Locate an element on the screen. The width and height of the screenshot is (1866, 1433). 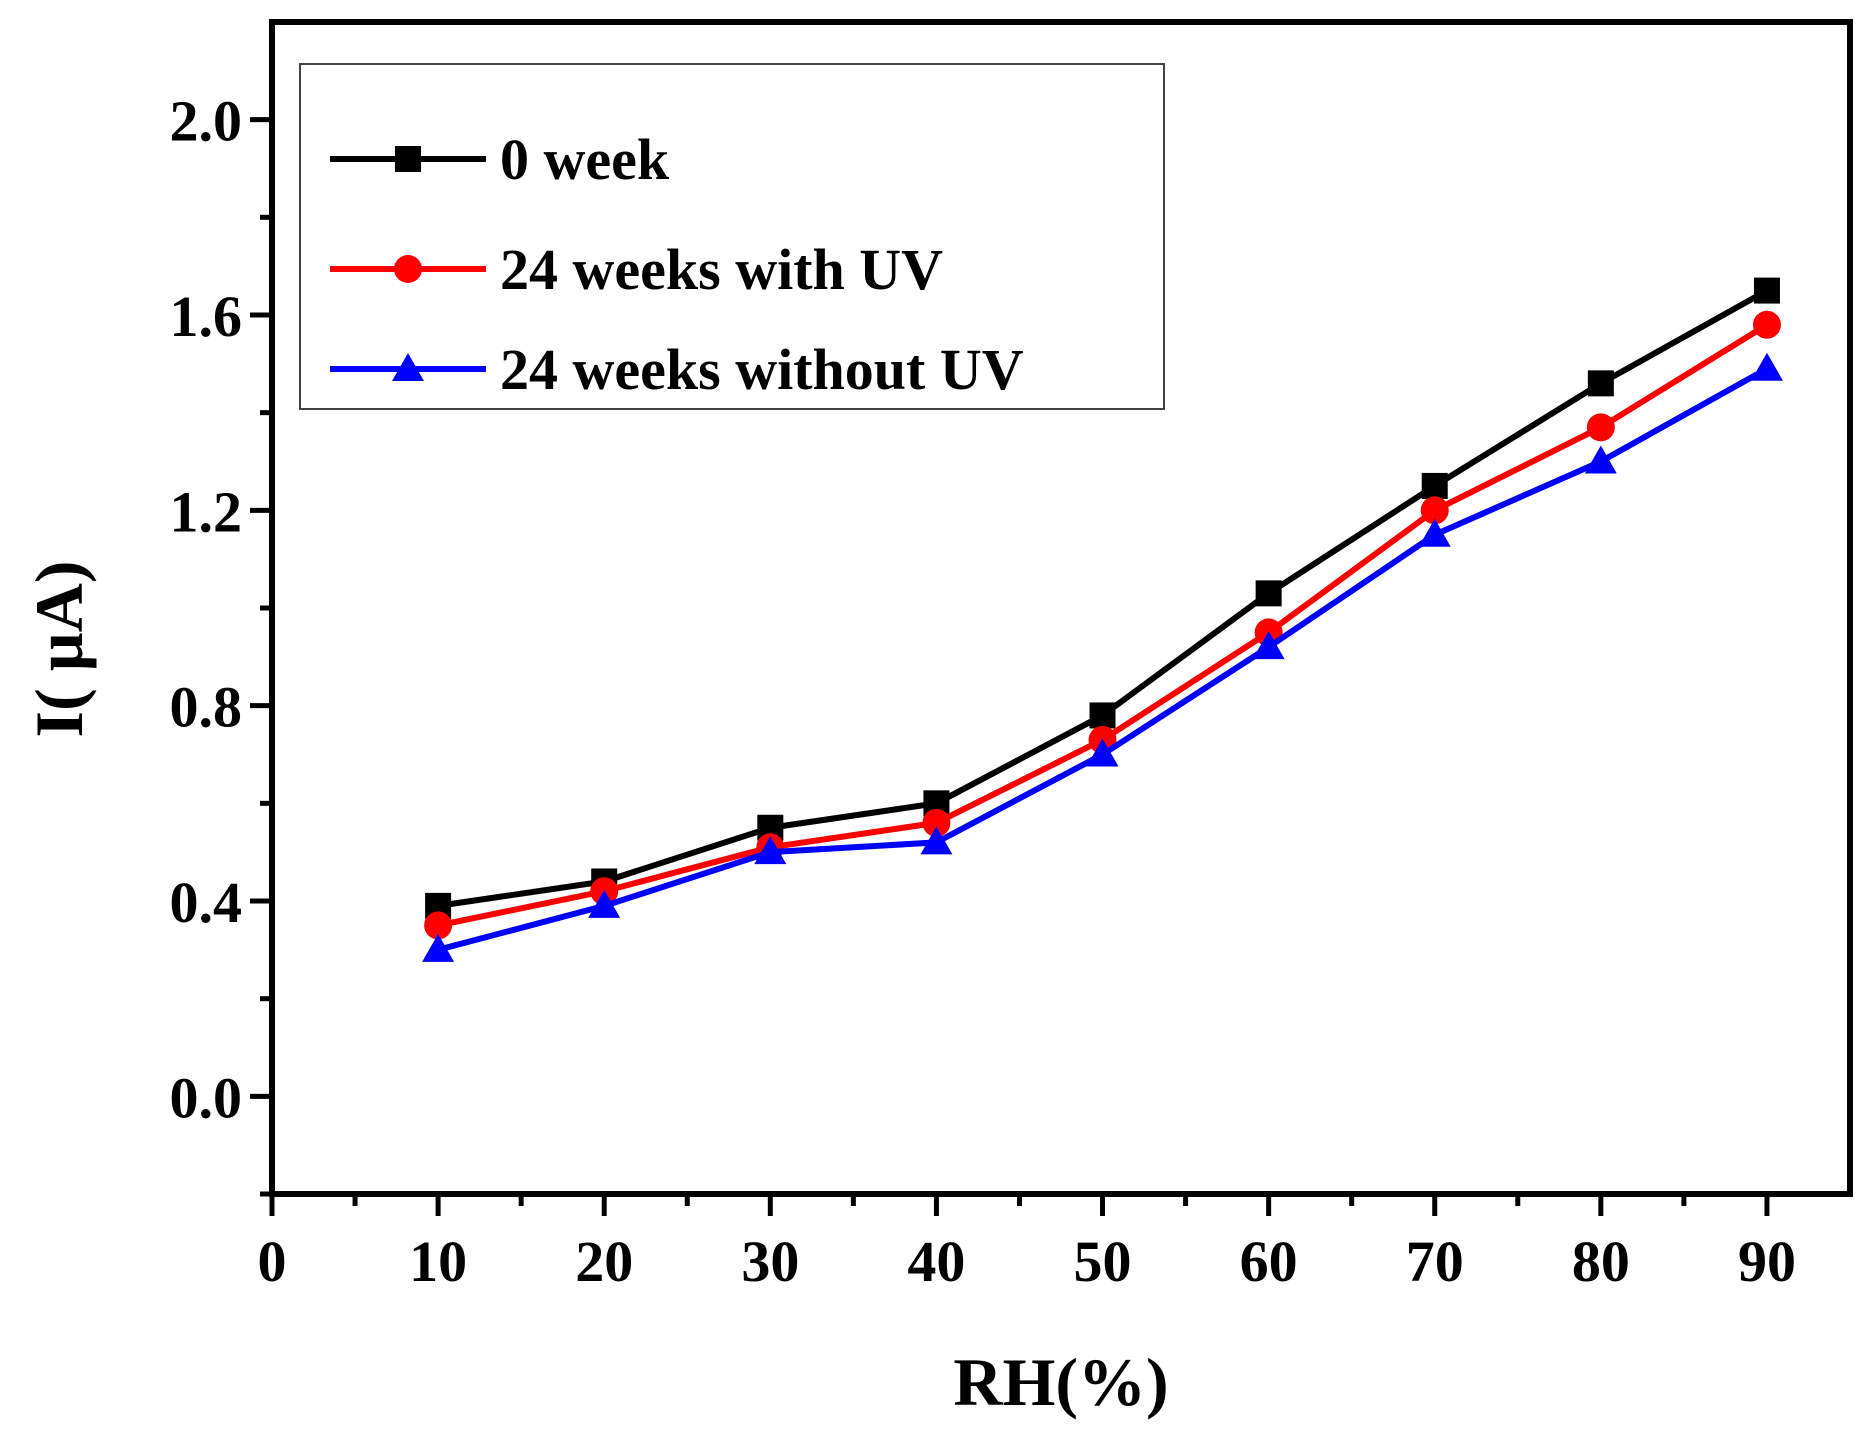
x-tick-label: 80 is located at coordinates (1601, 1261).